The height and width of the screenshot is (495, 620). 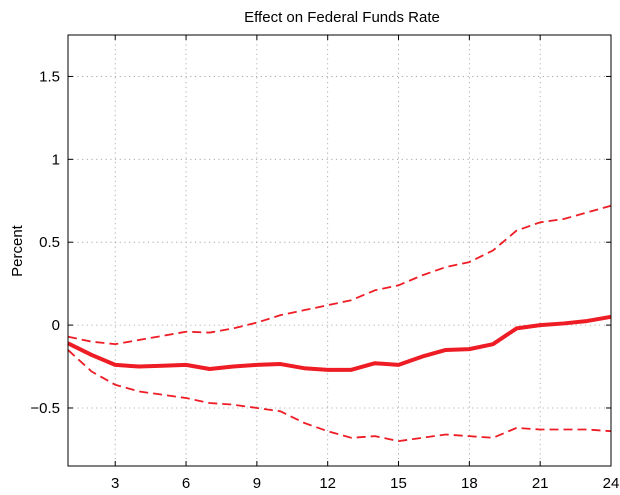 I want to click on x-tick-label: 18, so click(x=469, y=483).